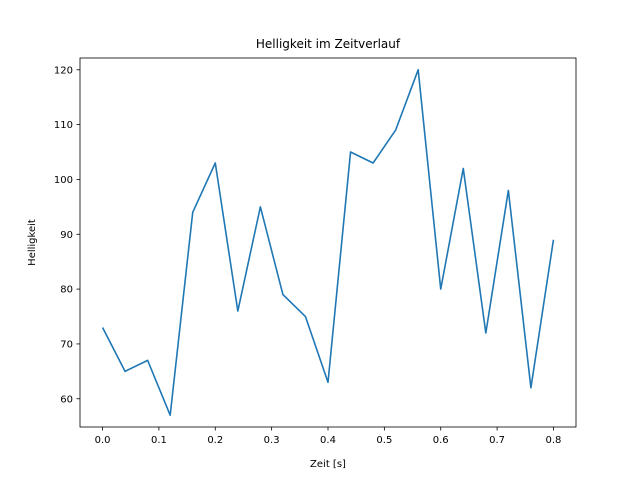 Image resolution: width=640 pixels, height=480 pixels. Describe the element at coordinates (215, 440) in the screenshot. I see `x-tick-label: 0.2` at that location.